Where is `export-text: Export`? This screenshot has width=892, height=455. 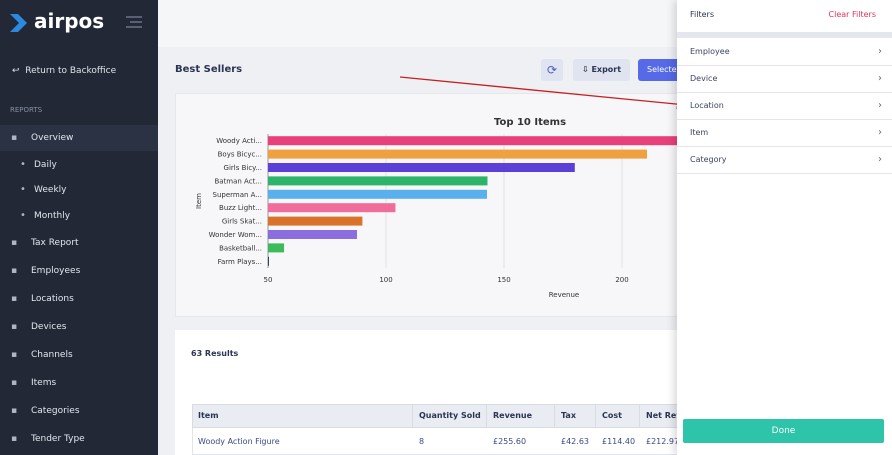 export-text: Export is located at coordinates (606, 69).